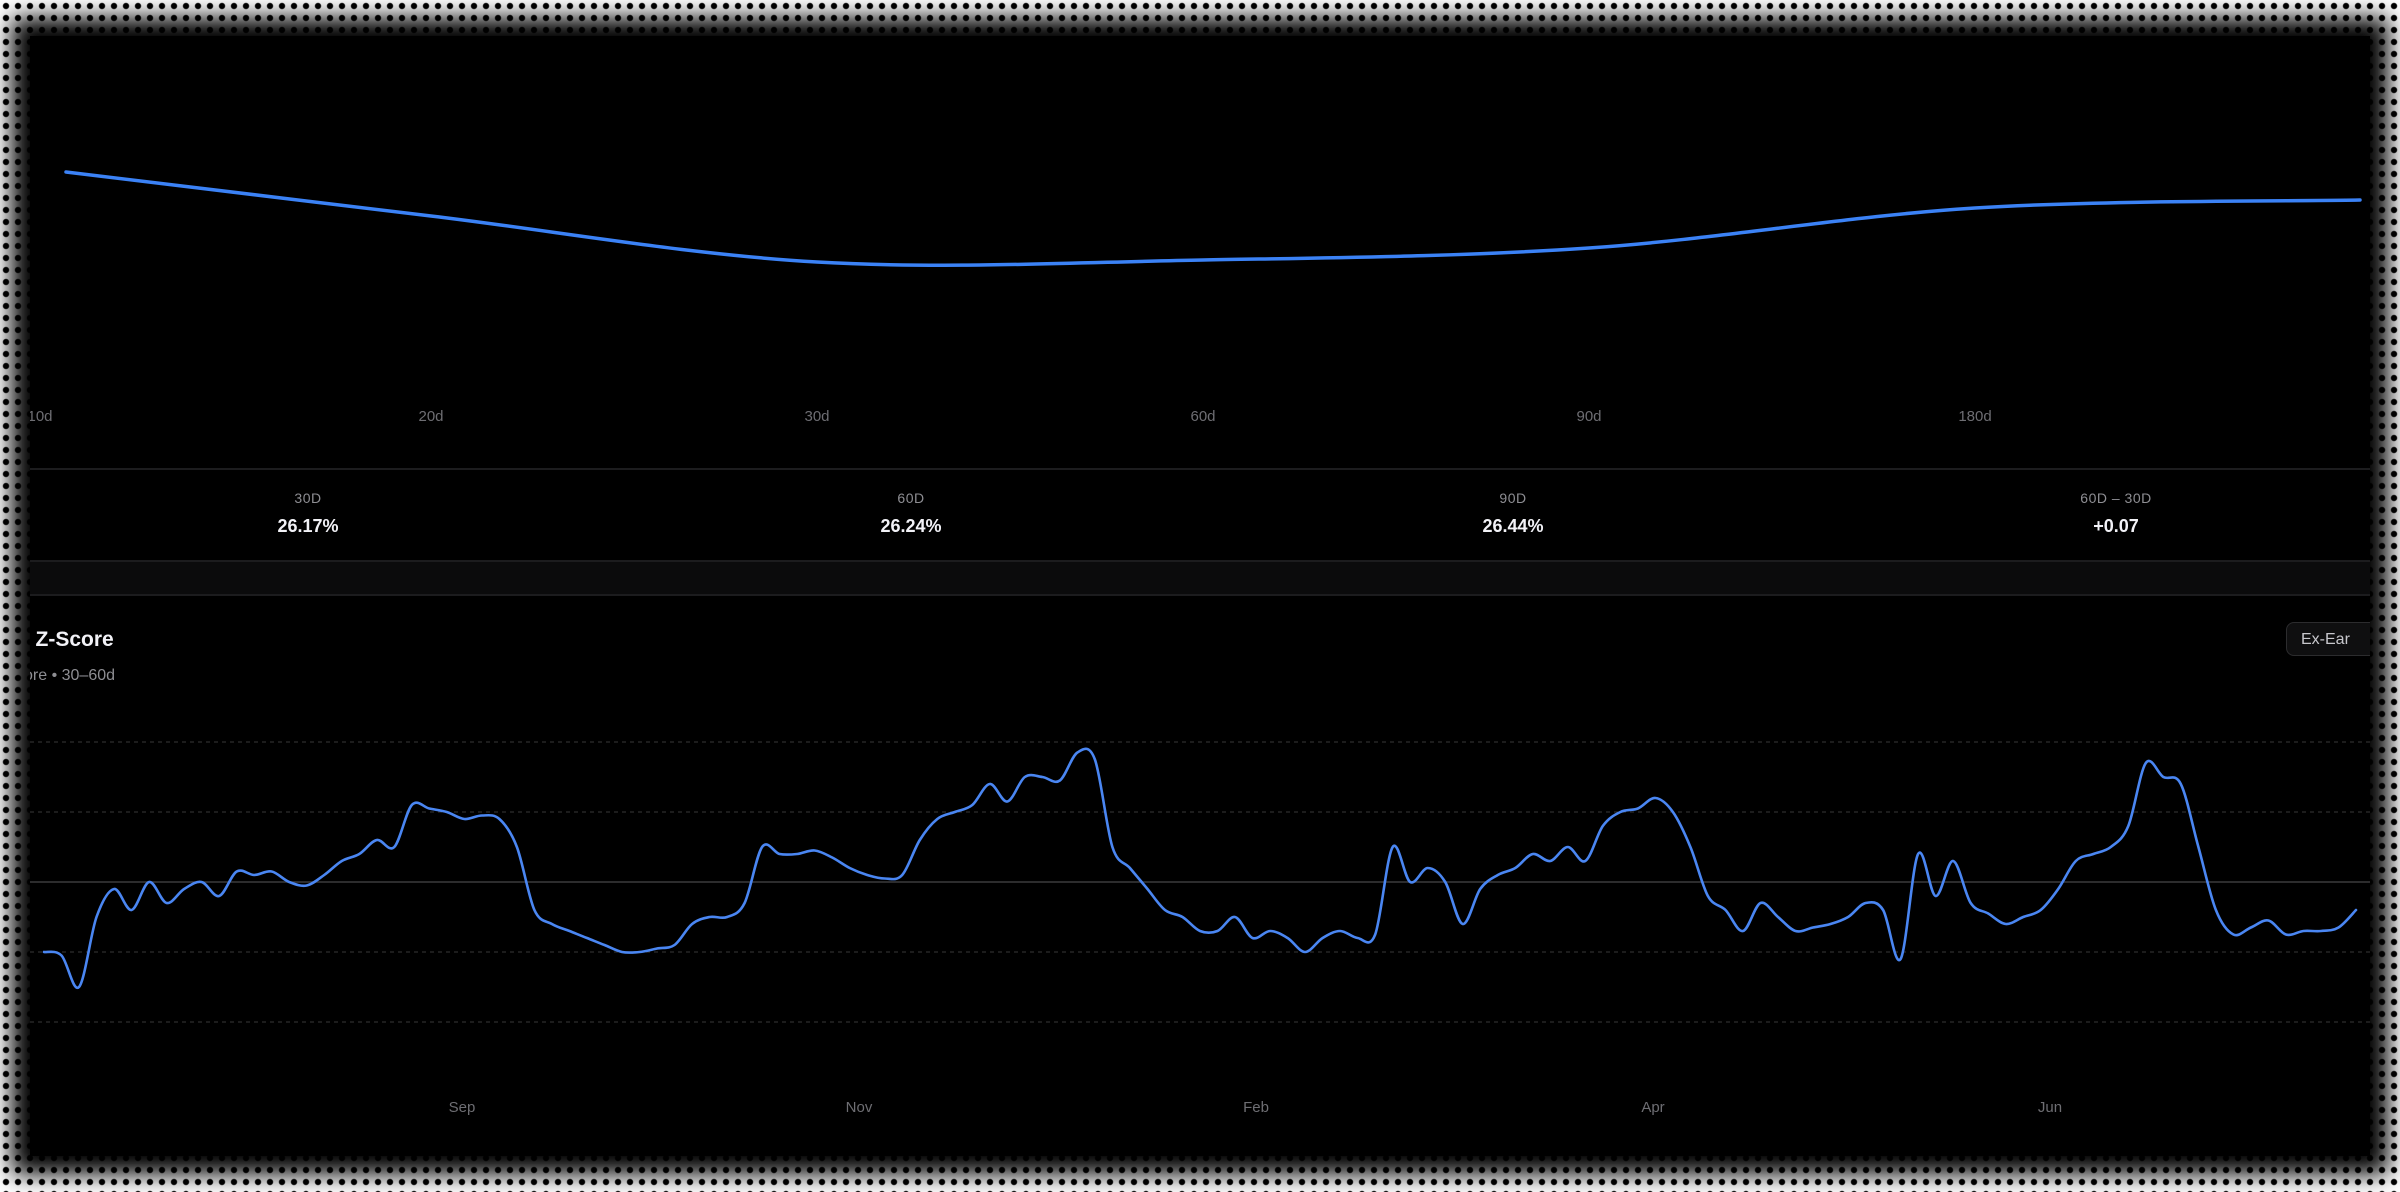  Describe the element at coordinates (2328, 639) in the screenshot. I see `ex-earnings-toggle: Ex-Ear` at that location.